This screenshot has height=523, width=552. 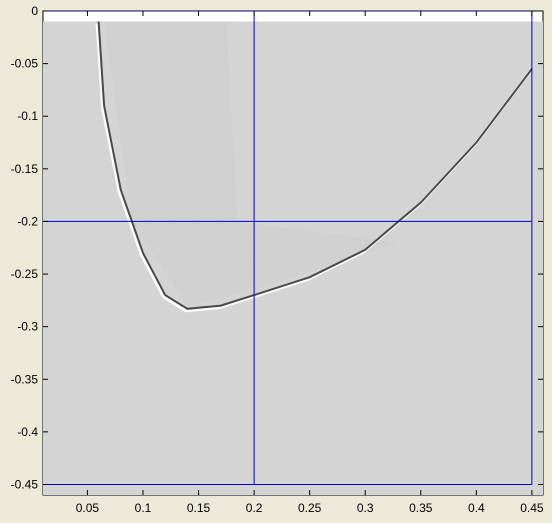 What do you see at coordinates (532, 508) in the screenshot?
I see `x-tick-label: 0.45` at bounding box center [532, 508].